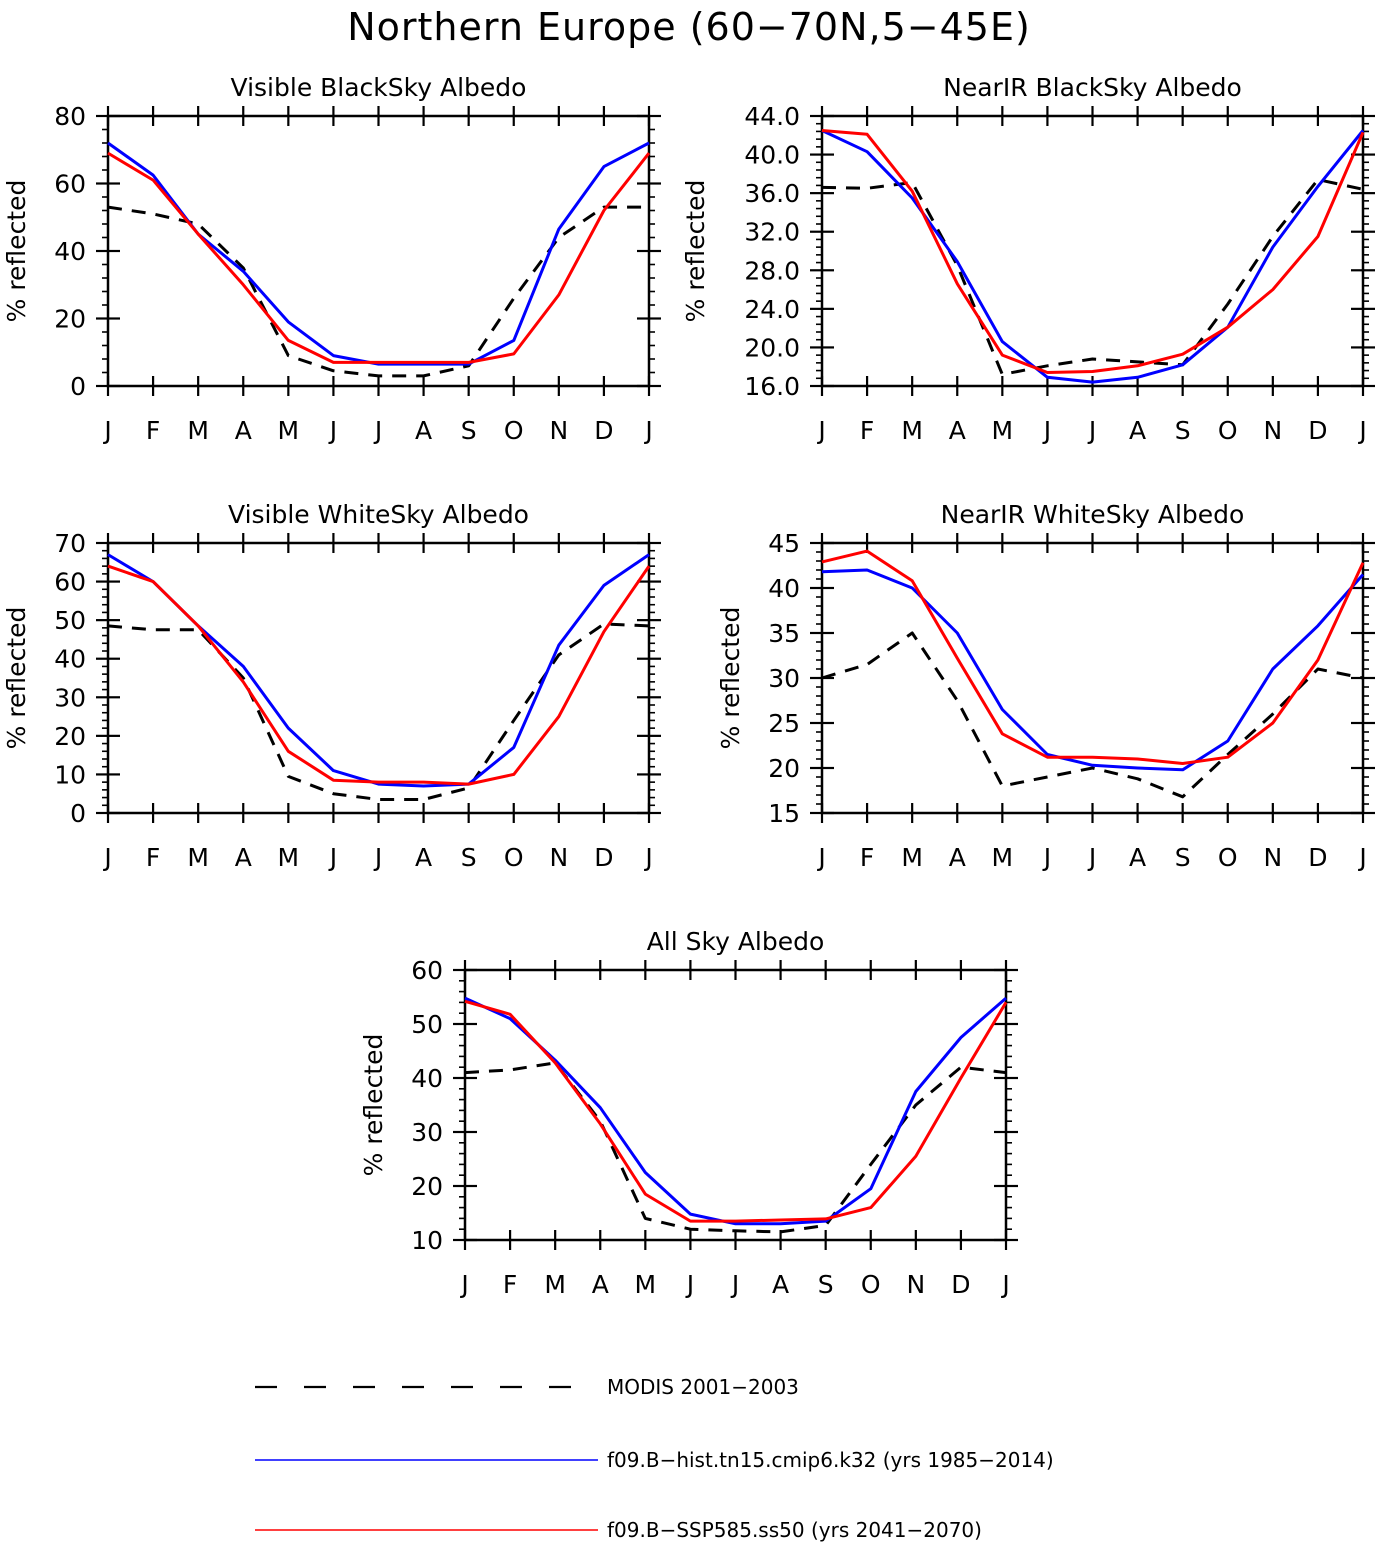  I want to click on panel-title: Visible BlackSky Albedo, so click(379, 87).